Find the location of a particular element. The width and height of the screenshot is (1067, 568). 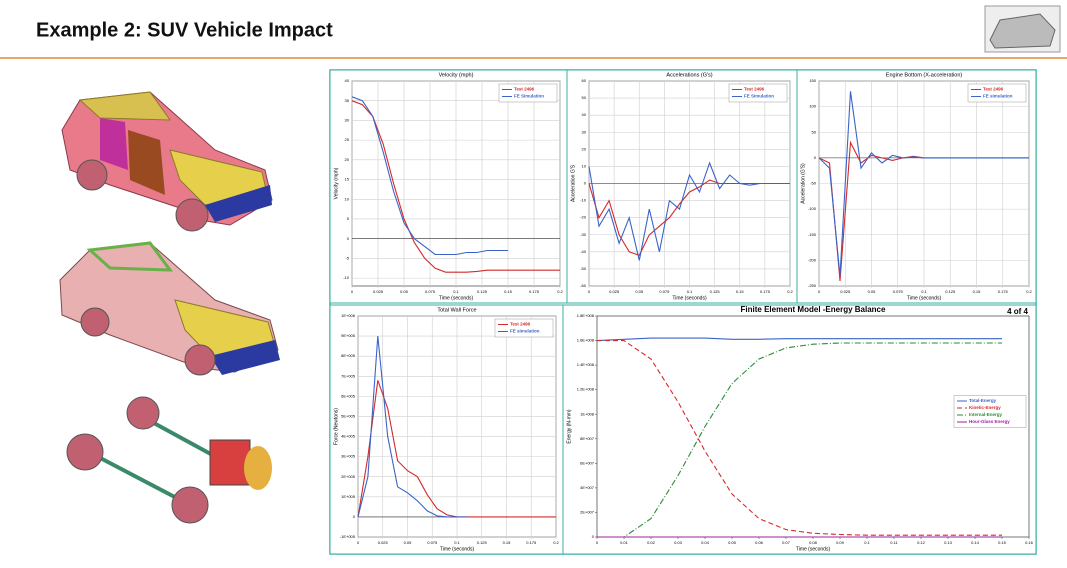

y-tick-label: 5E+005 is located at coordinates (348, 416).